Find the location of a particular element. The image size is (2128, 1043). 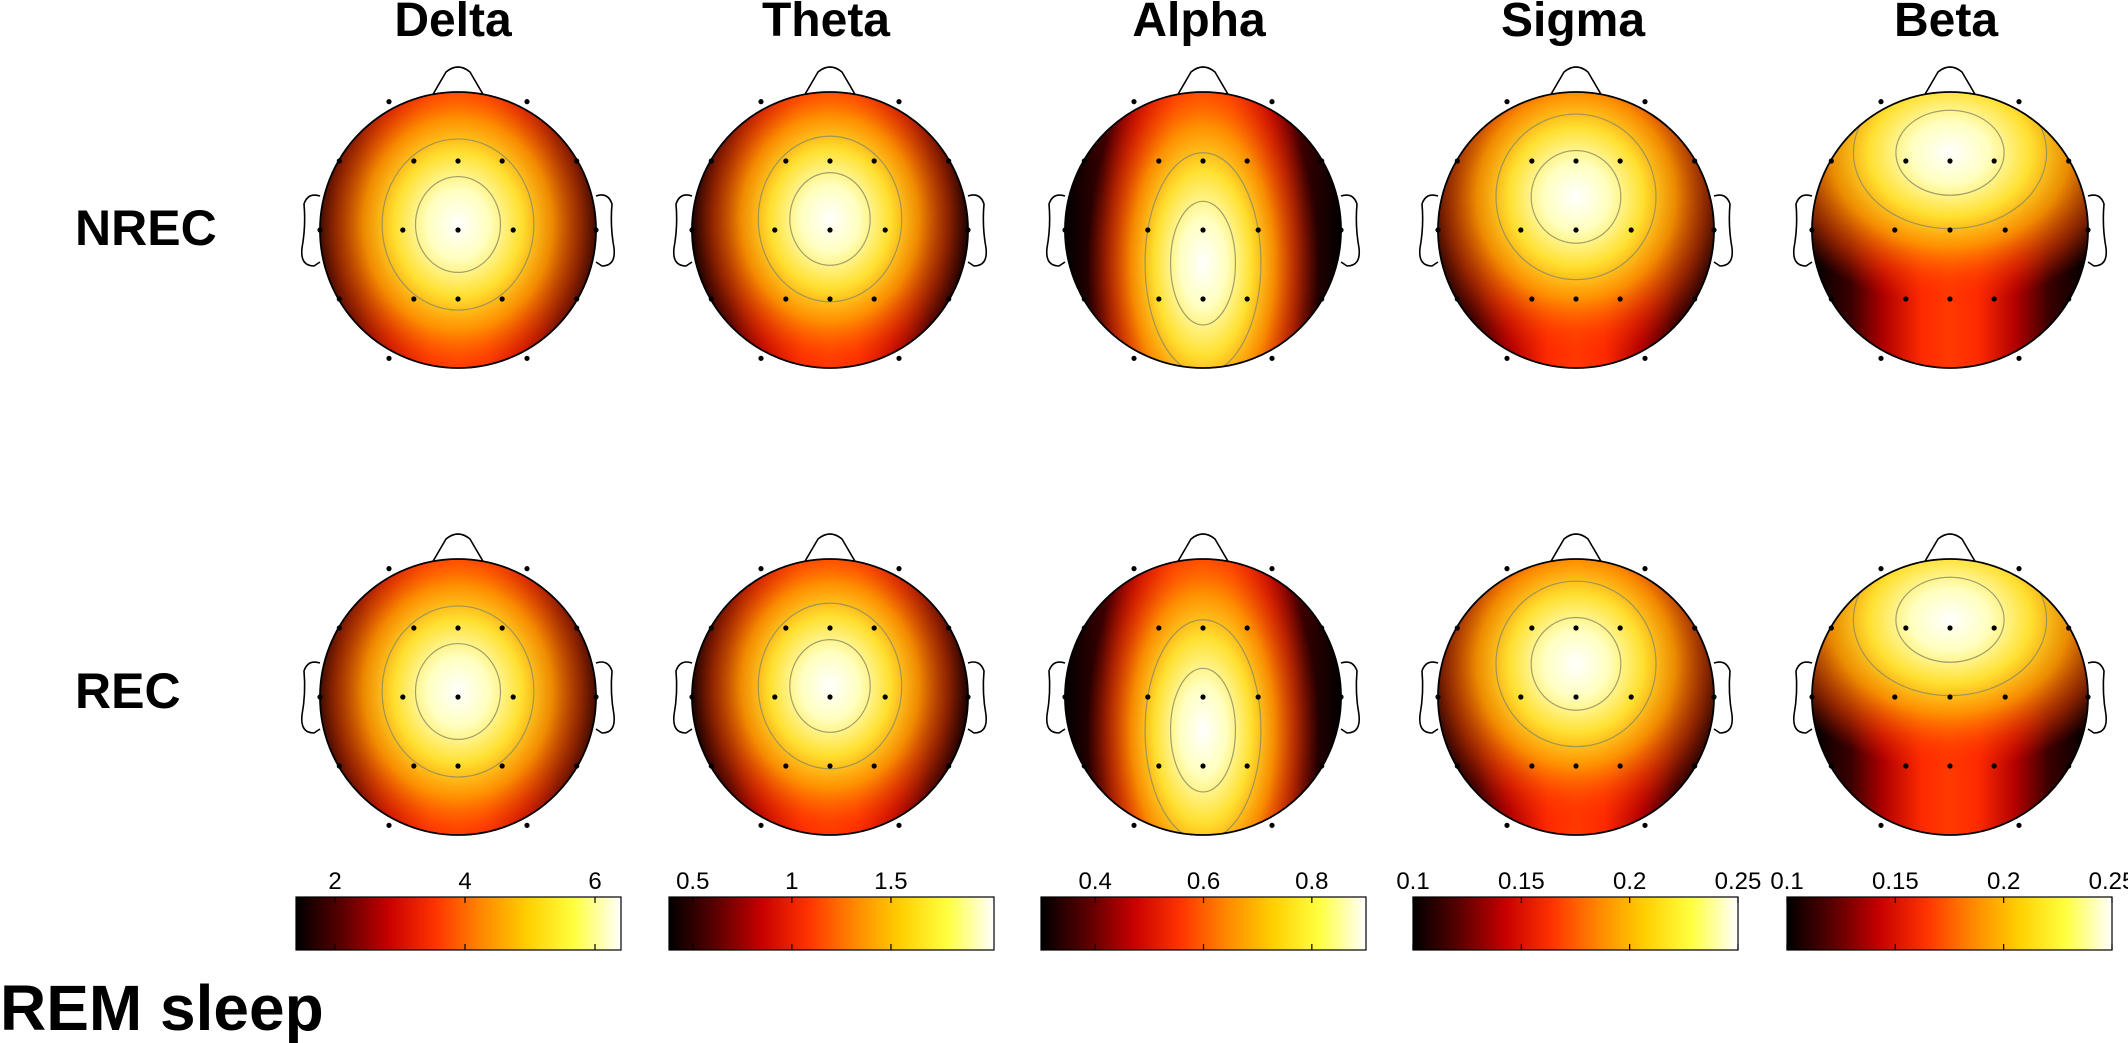

column-title-beta: Beta is located at coordinates (1946, 23).